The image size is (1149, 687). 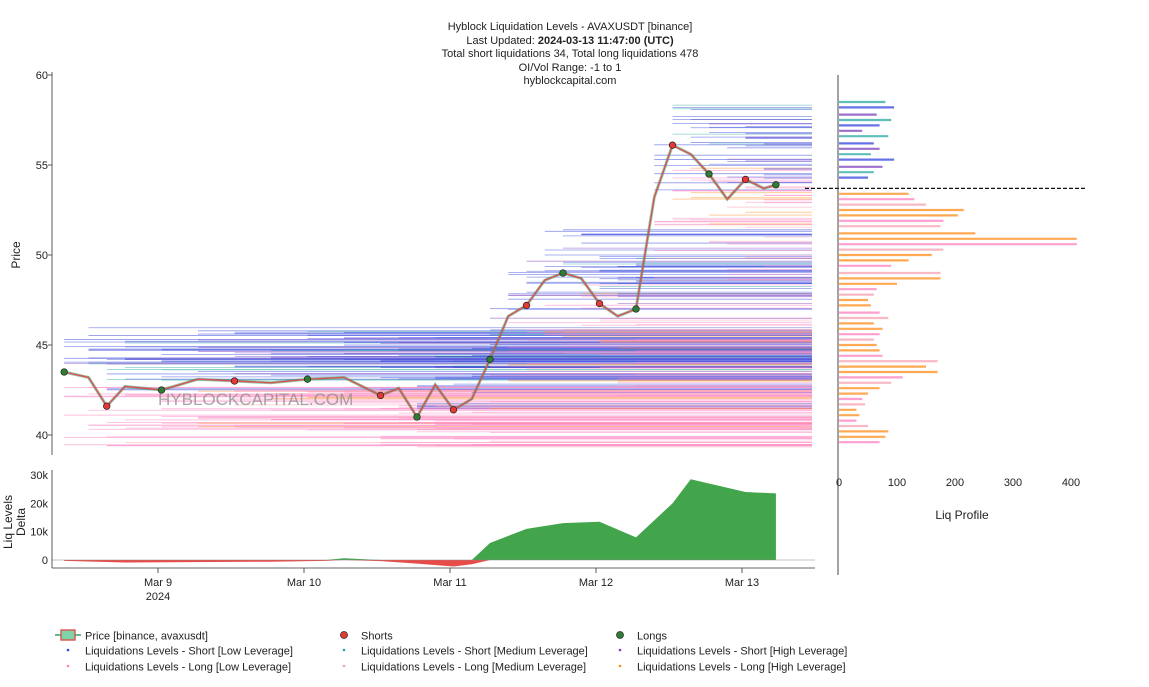 I want to click on delta-layer, so click(x=433, y=523).